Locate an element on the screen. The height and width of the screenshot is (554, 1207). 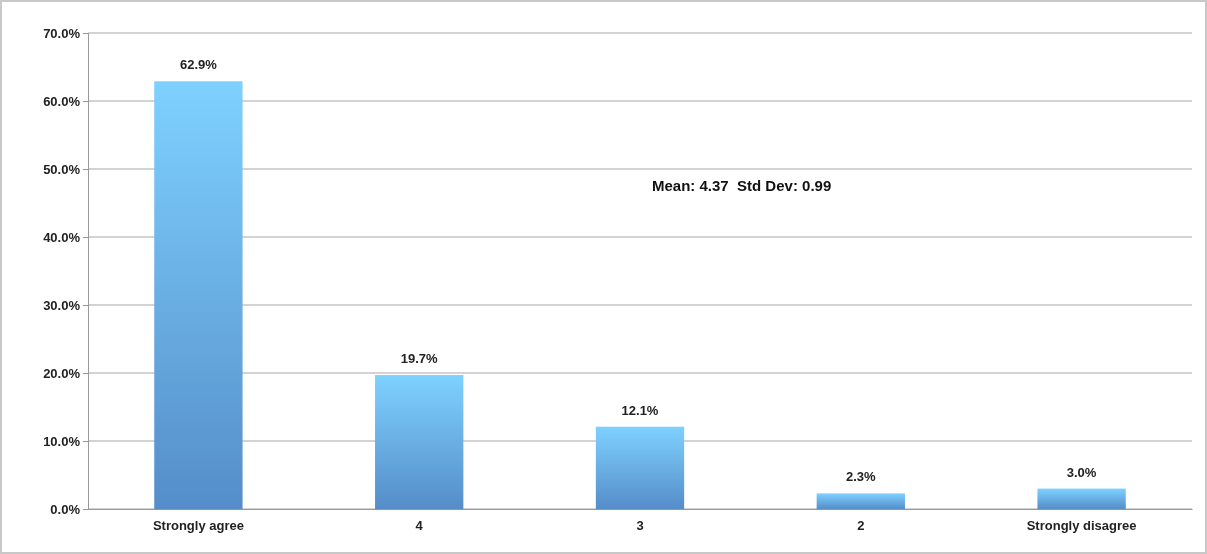
y-tick-label: 50.0% is located at coordinates (62, 169).